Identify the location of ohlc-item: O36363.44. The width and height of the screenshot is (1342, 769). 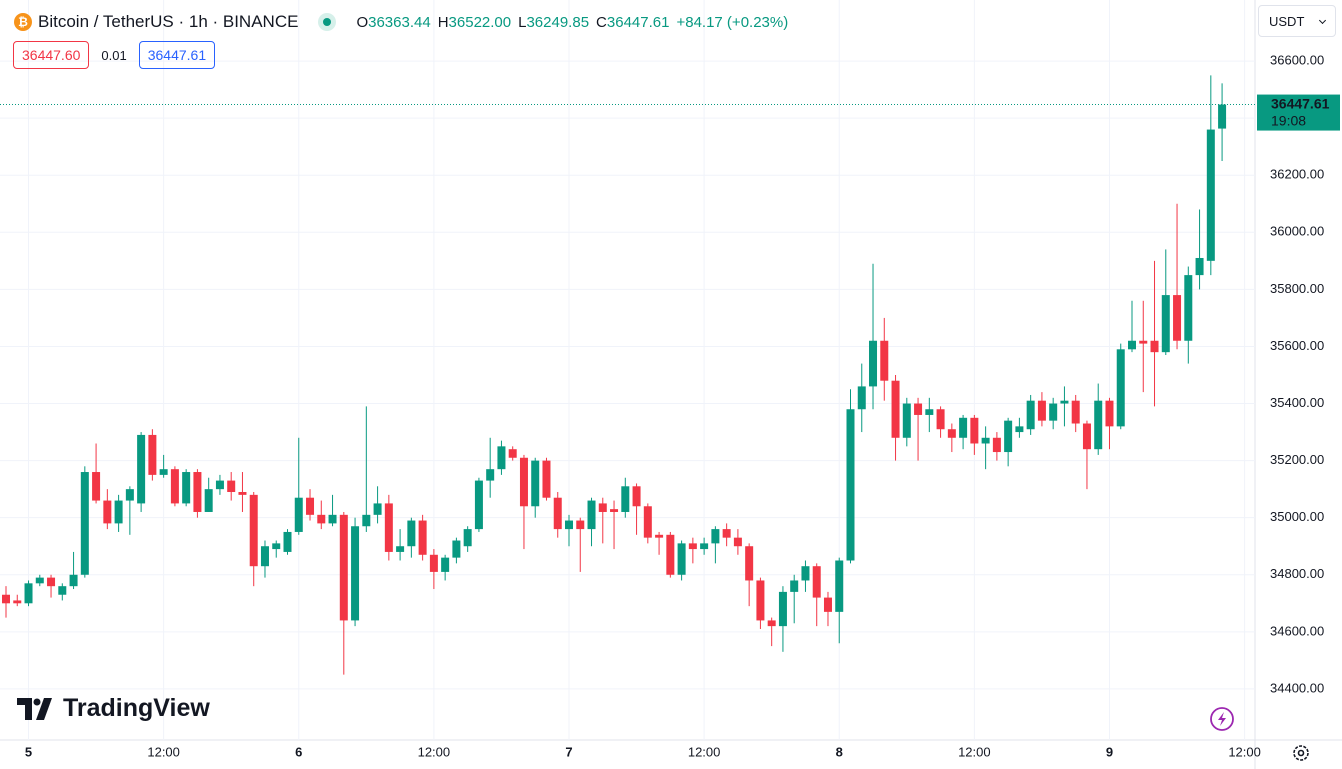
(393, 22).